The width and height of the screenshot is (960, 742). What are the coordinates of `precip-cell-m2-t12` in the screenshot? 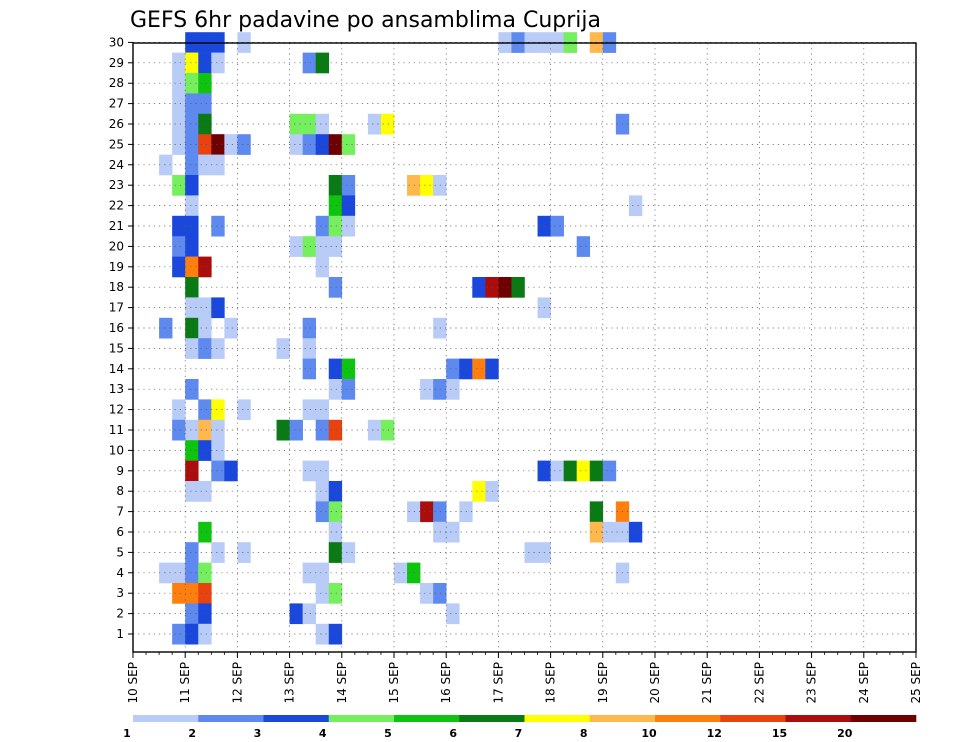 It's located at (296, 614).